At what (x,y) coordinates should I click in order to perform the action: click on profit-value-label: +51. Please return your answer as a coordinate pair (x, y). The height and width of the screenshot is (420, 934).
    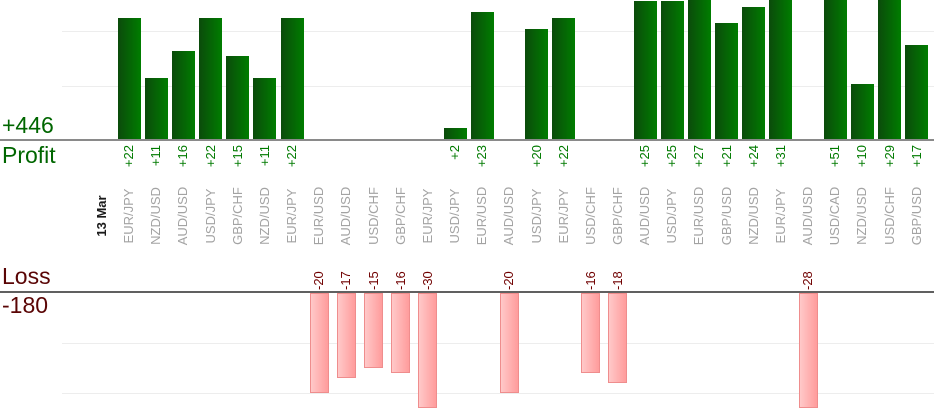
    Looking at the image, I should click on (834, 156).